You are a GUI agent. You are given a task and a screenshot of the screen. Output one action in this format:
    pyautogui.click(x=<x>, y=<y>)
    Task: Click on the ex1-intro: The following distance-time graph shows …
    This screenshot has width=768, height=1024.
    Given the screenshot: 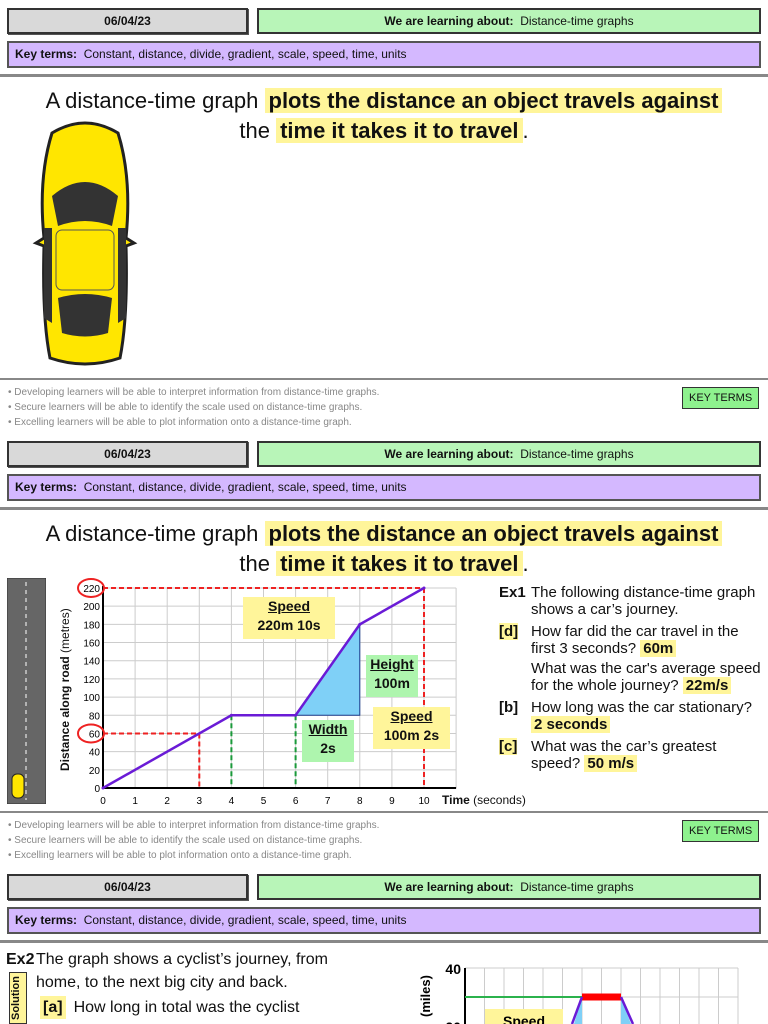 What is the action you would take?
    pyautogui.click(x=643, y=601)
    